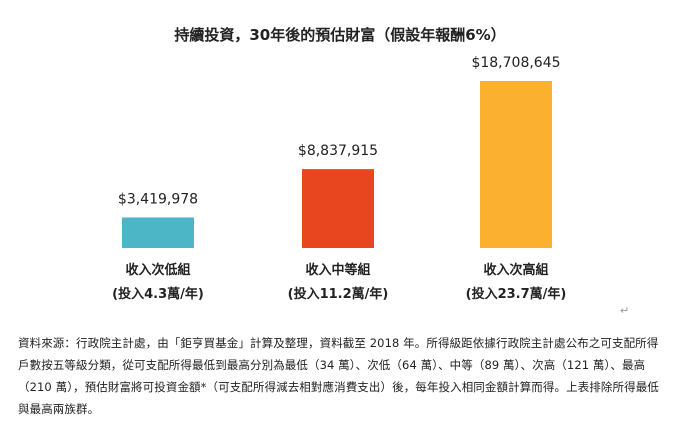 Image resolution: width=680 pixels, height=427 pixels. I want to click on data-label-2: $8,837,915, so click(338, 151).